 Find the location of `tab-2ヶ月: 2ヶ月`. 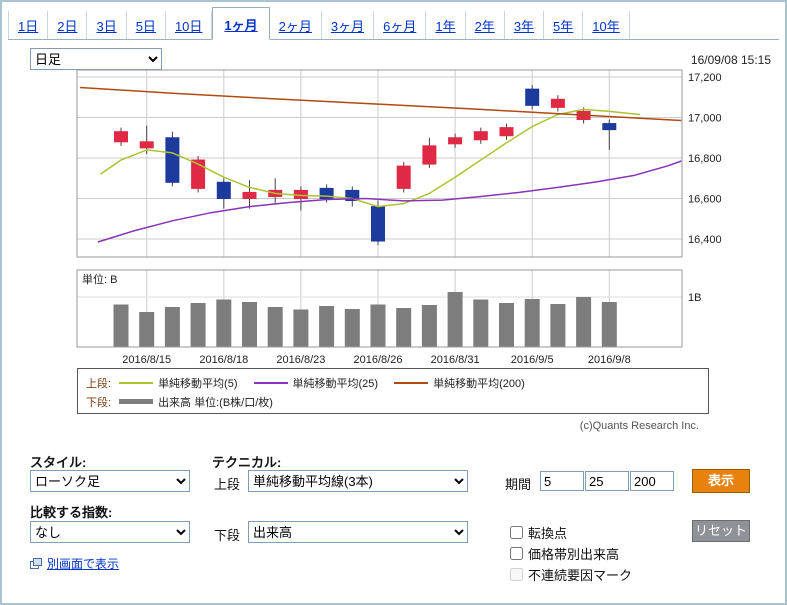

tab-2ヶ月: 2ヶ月 is located at coordinates (296, 25).